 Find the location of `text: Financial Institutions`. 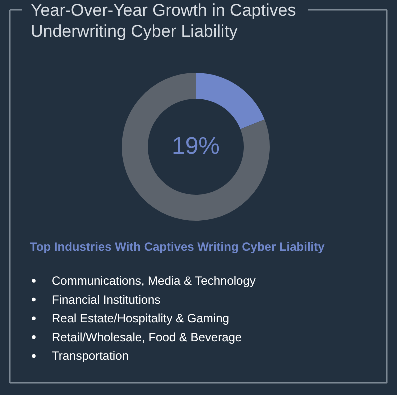

text: Financial Institutions is located at coordinates (106, 299).